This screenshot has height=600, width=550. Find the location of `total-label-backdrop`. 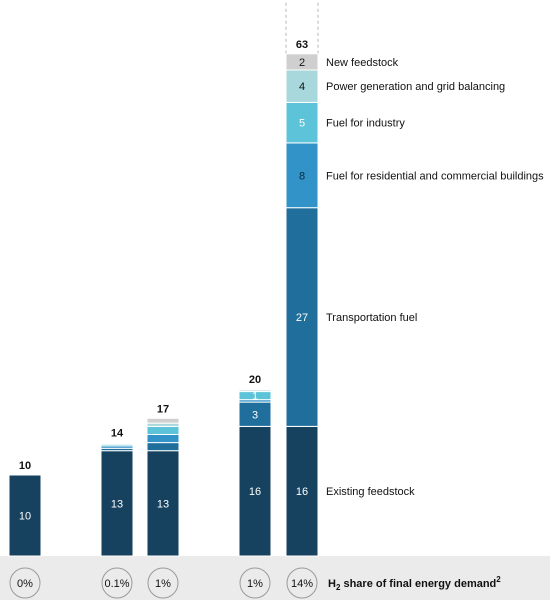

total-label-backdrop is located at coordinates (302, 40).